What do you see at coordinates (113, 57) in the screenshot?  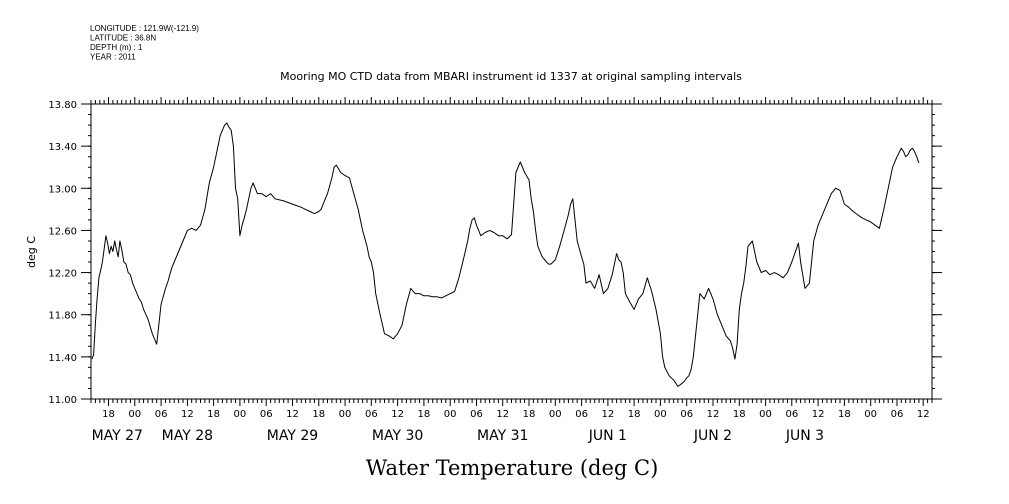 I see `metadata-line: YEAR : 2011` at bounding box center [113, 57].